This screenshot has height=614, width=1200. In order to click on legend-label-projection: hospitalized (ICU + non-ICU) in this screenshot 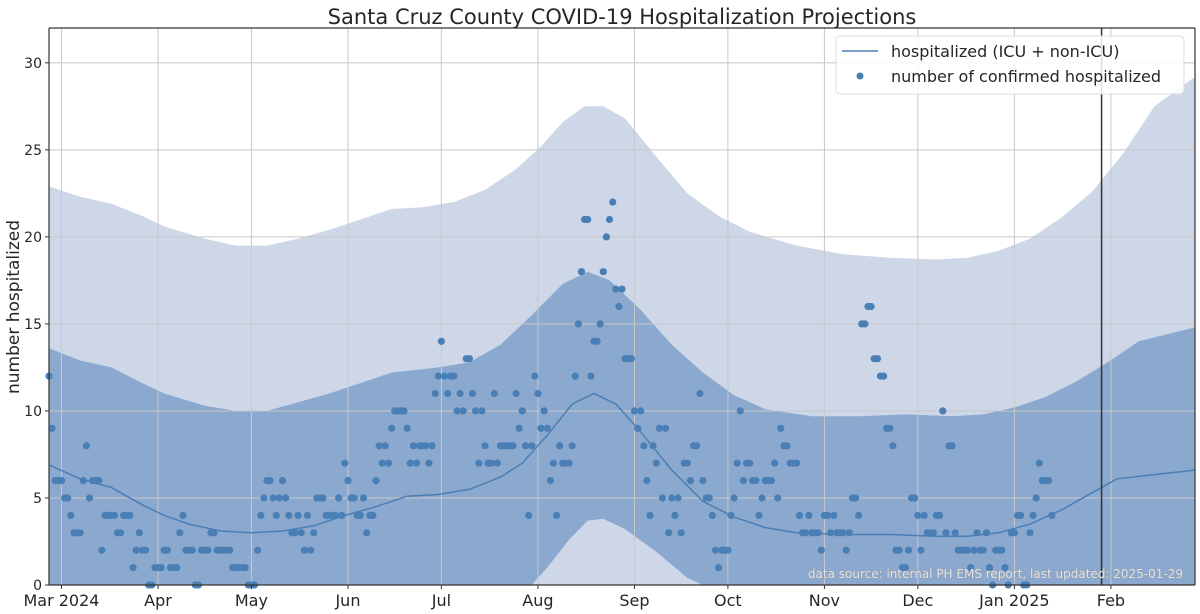, I will do `click(1005, 51)`.